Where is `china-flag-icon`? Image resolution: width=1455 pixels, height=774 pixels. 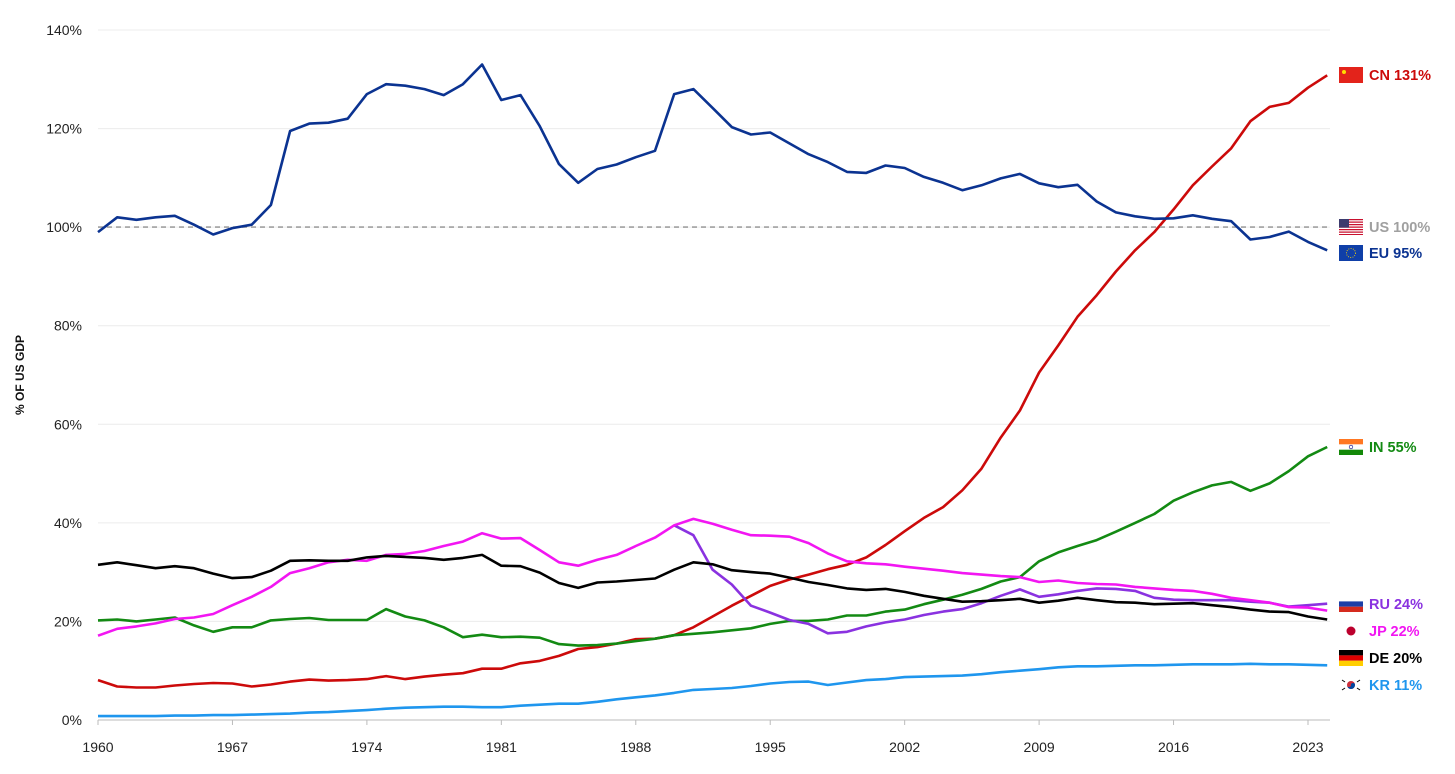 china-flag-icon is located at coordinates (1351, 75).